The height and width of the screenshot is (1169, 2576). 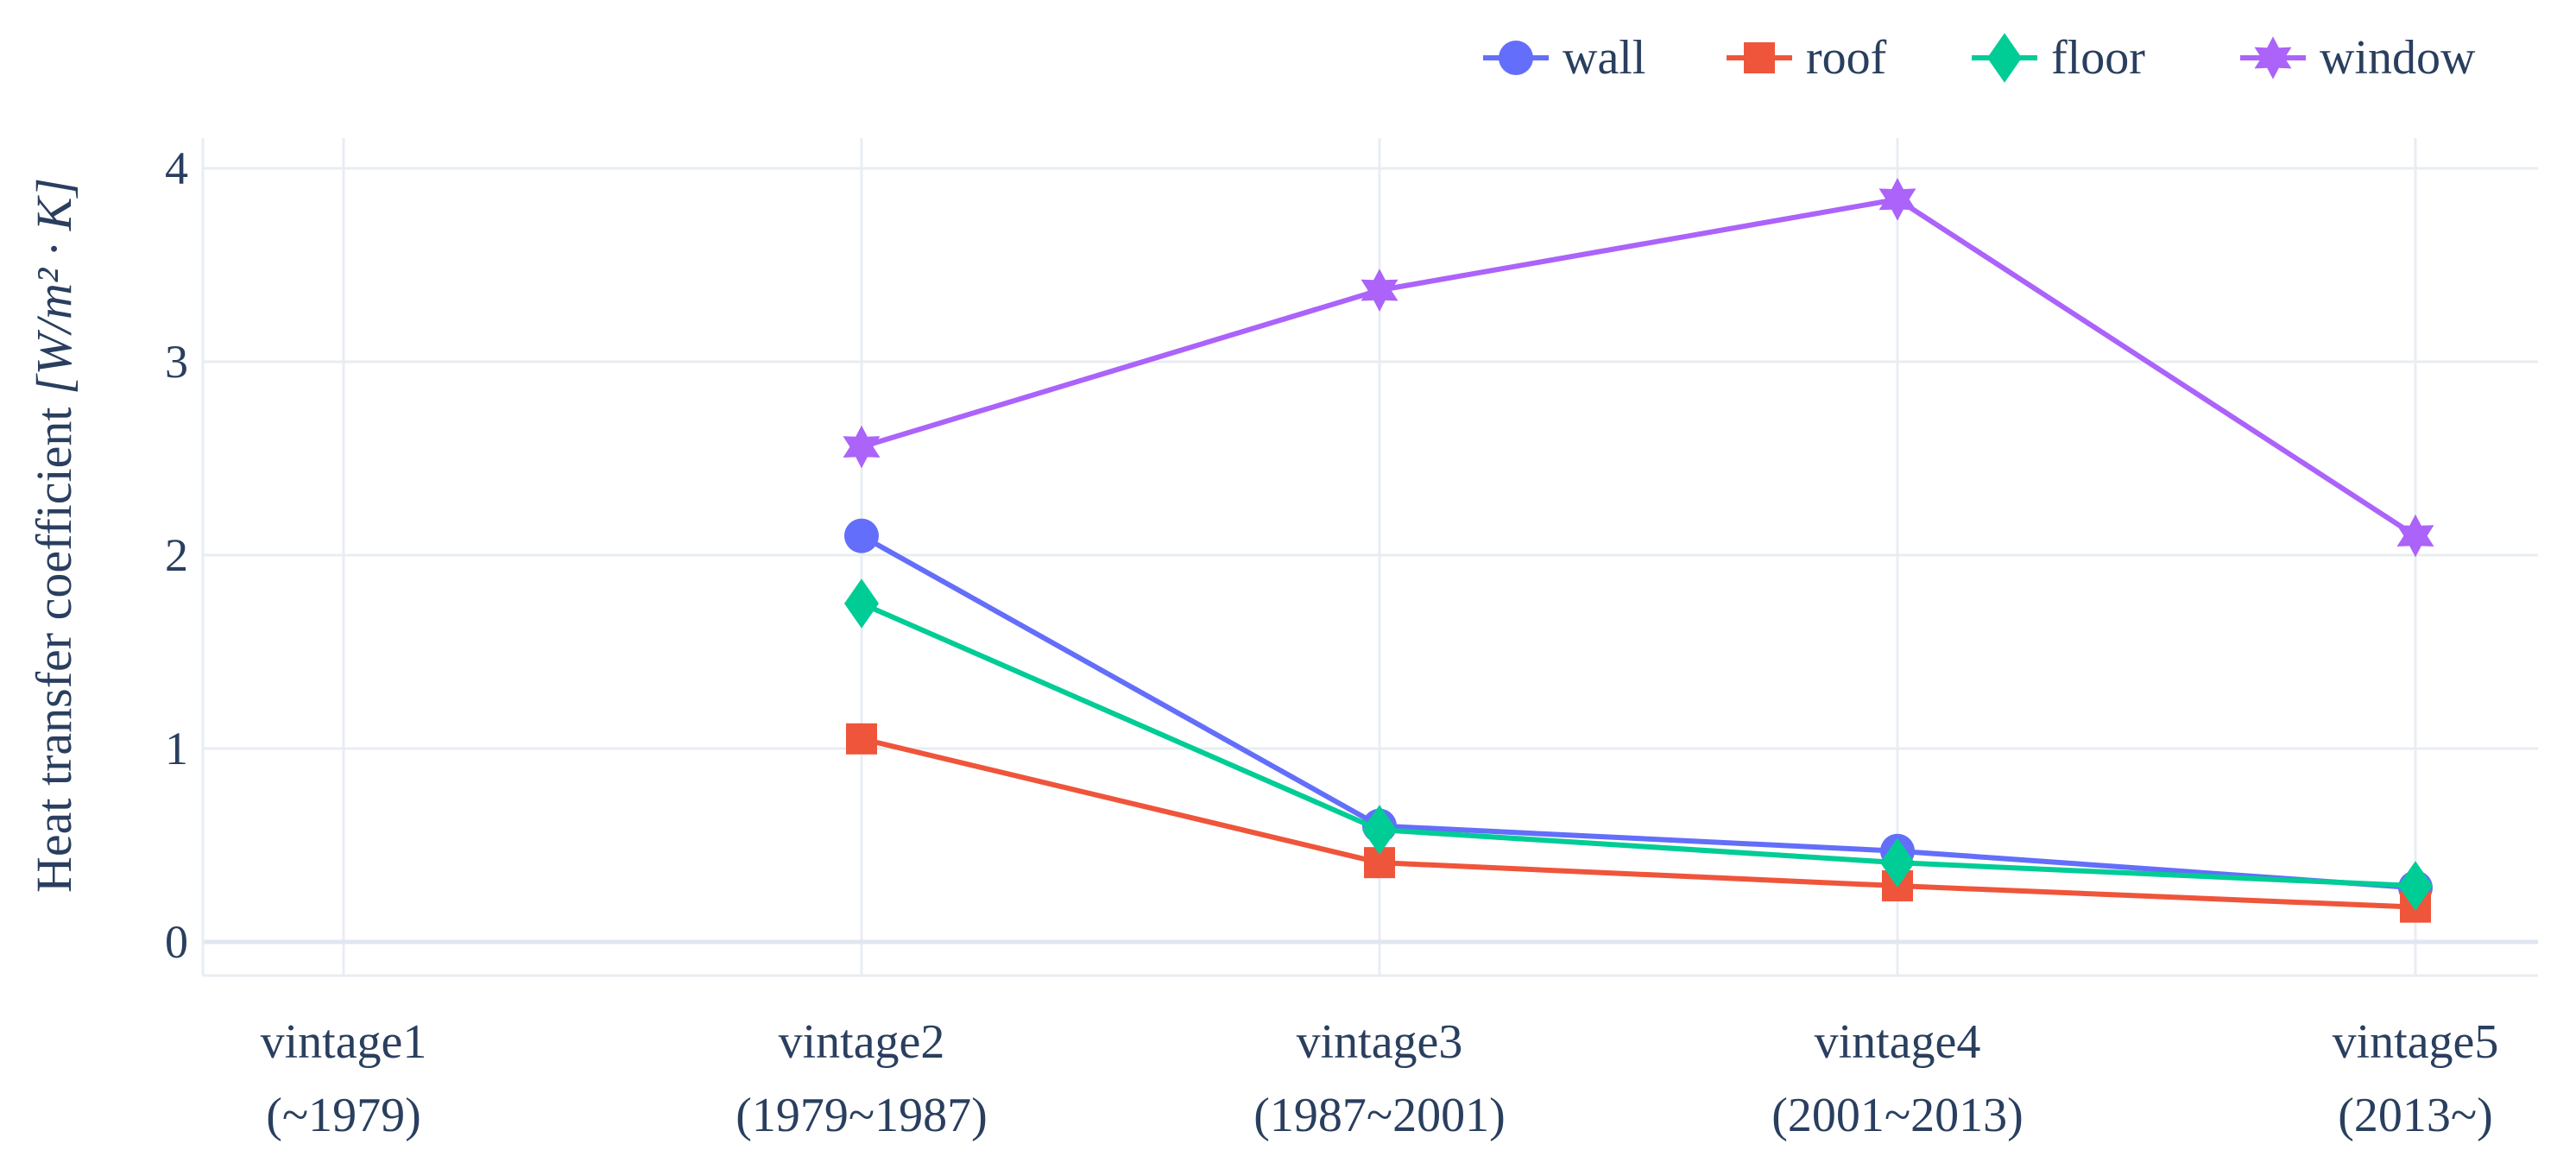 I want to click on y-tick-label: 3, so click(x=176, y=362).